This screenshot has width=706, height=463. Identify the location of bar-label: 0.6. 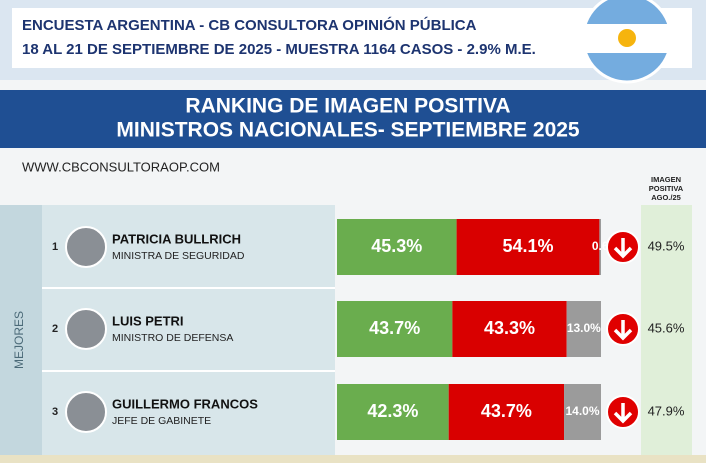
(600, 246).